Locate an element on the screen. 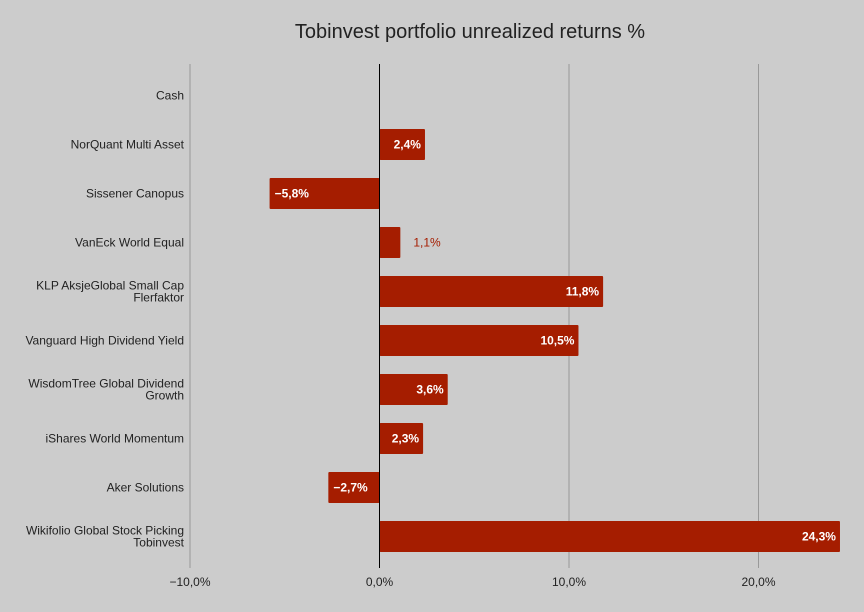 The height and width of the screenshot is (612, 864). category-label: Cash is located at coordinates (170, 96).